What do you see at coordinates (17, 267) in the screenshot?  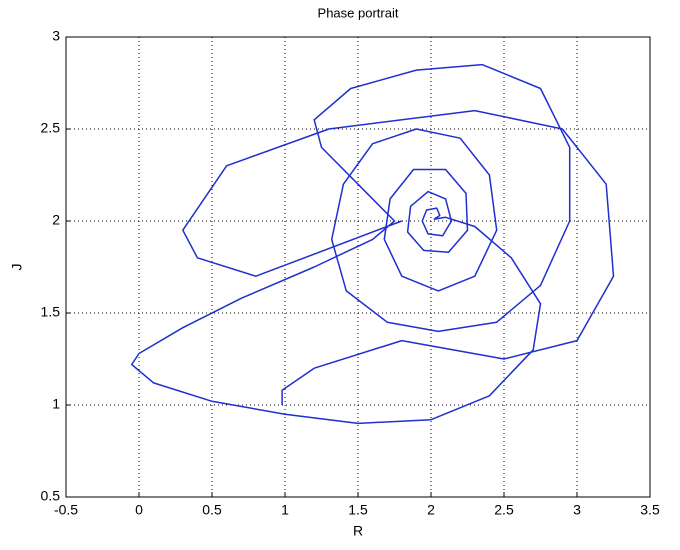 I see `y-axis-label: J` at bounding box center [17, 267].